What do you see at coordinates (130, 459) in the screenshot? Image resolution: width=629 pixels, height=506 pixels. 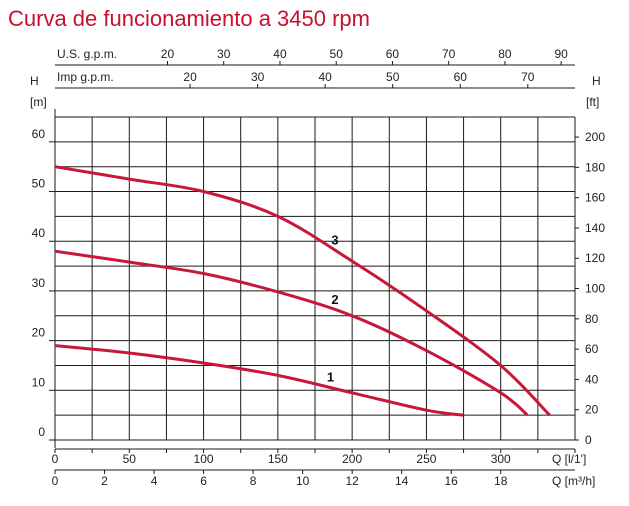 I see `lpm-tick-label: 50` at bounding box center [130, 459].